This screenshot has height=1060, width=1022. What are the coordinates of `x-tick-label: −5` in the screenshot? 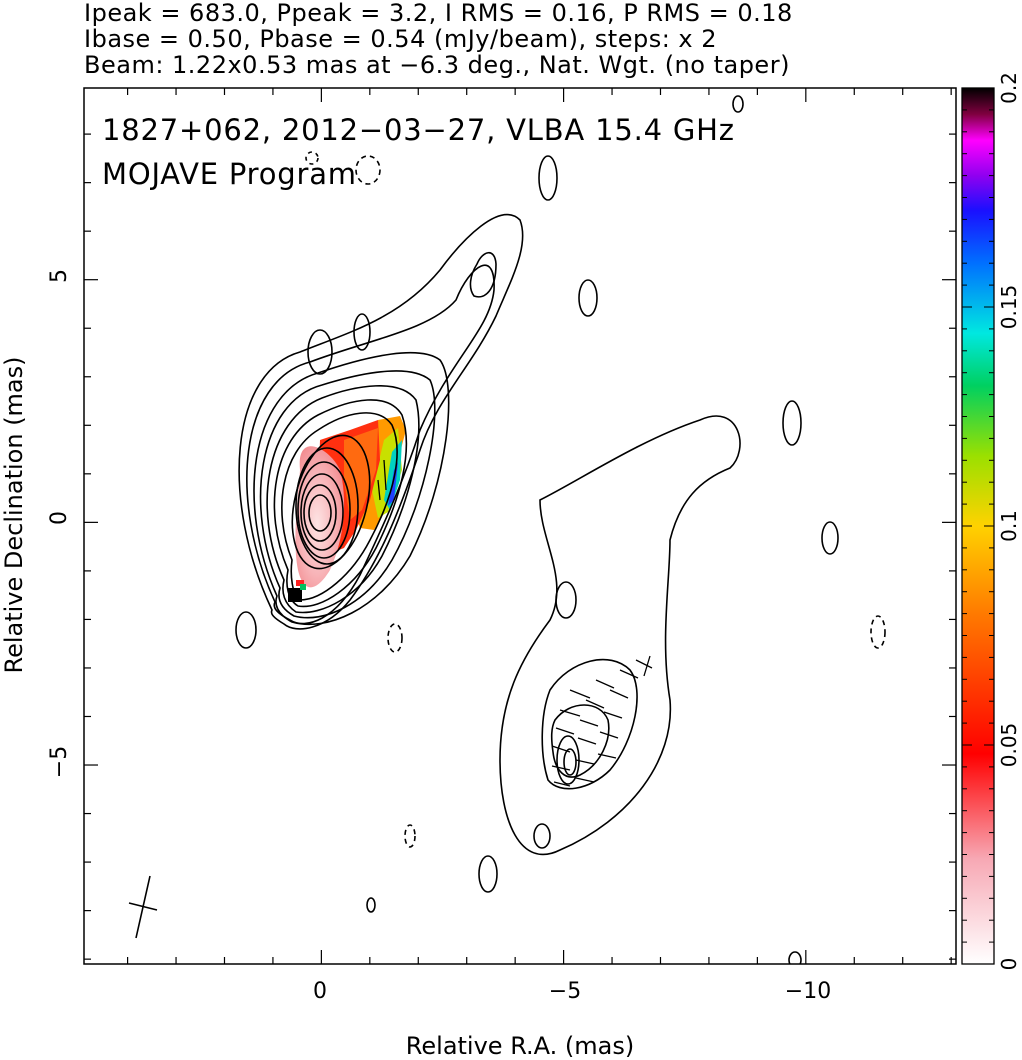 It's located at (565, 991).